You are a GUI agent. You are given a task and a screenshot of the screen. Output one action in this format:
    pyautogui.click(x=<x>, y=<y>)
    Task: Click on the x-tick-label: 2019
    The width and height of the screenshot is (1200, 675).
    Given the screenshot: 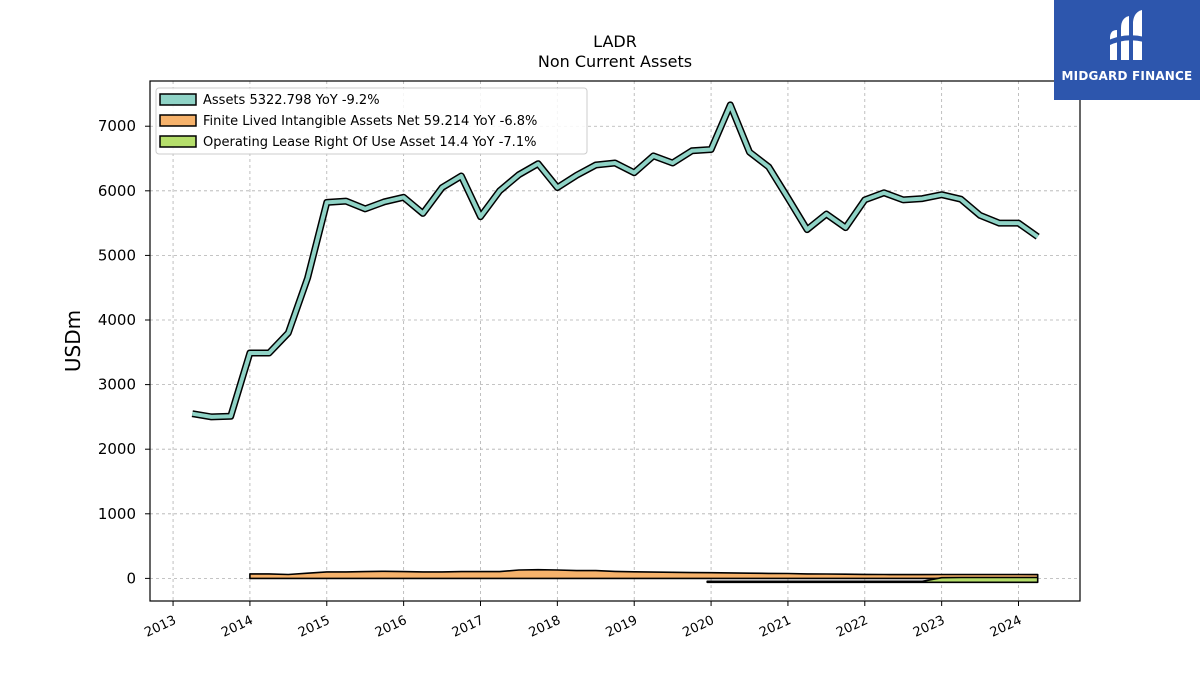 What is the action you would take?
    pyautogui.click(x=622, y=627)
    